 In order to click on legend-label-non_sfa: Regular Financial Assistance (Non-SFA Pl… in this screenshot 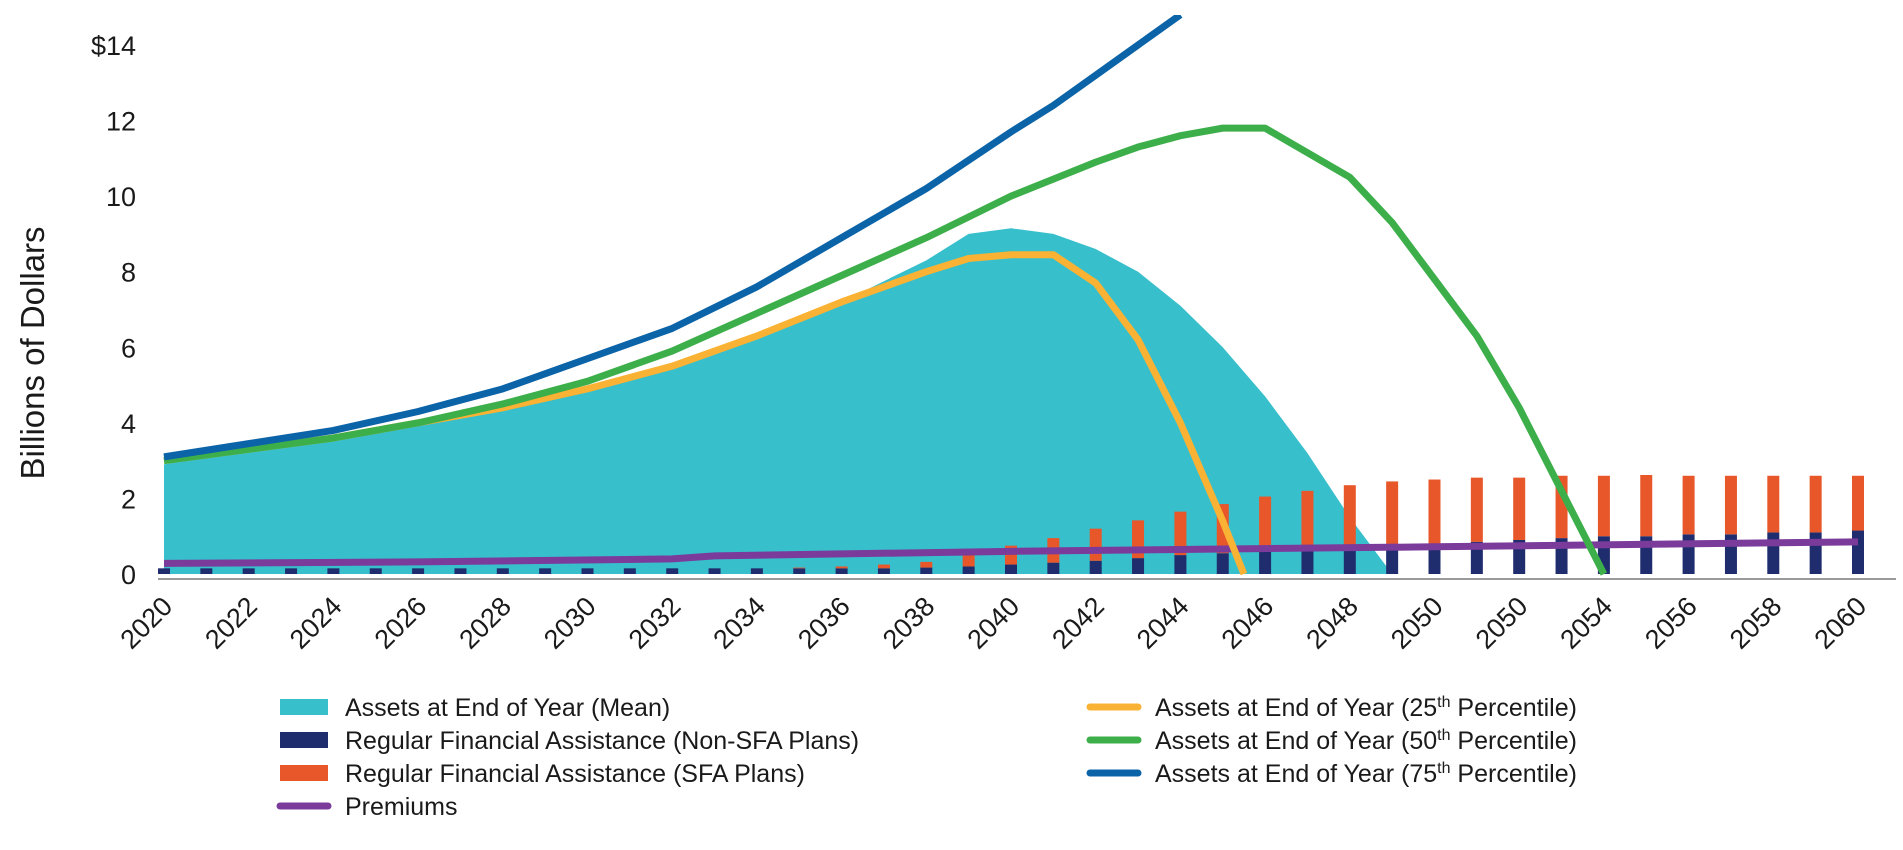, I will do `click(602, 741)`.